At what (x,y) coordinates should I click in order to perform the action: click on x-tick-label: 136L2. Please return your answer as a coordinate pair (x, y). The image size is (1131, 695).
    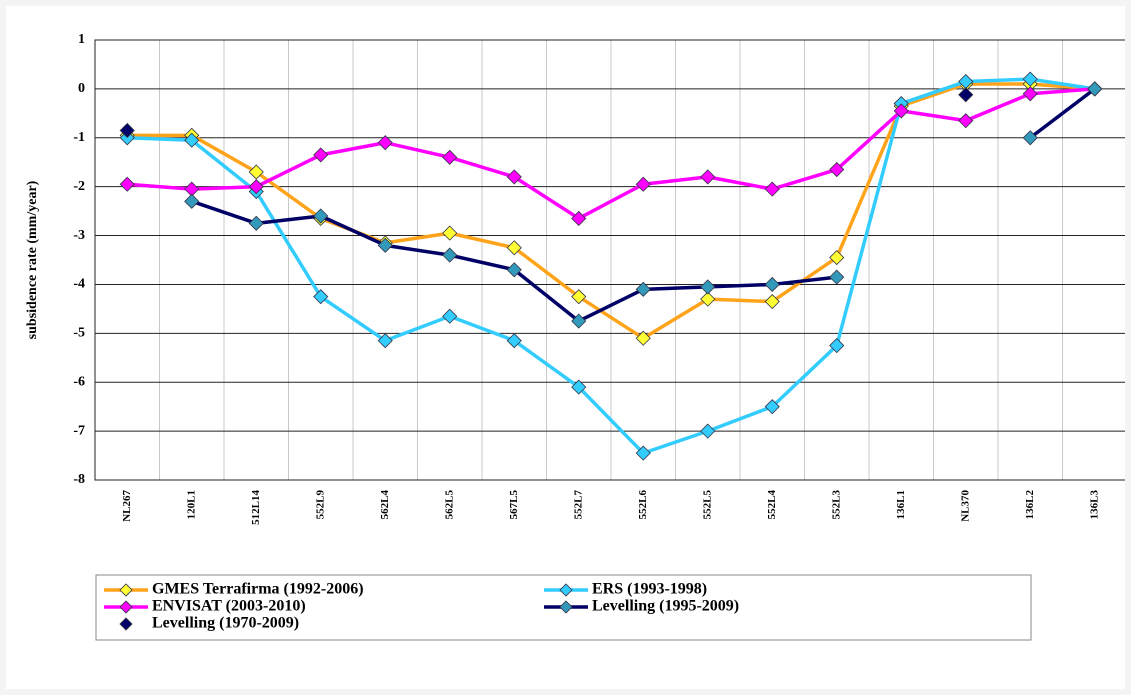
    Looking at the image, I should click on (1030, 505).